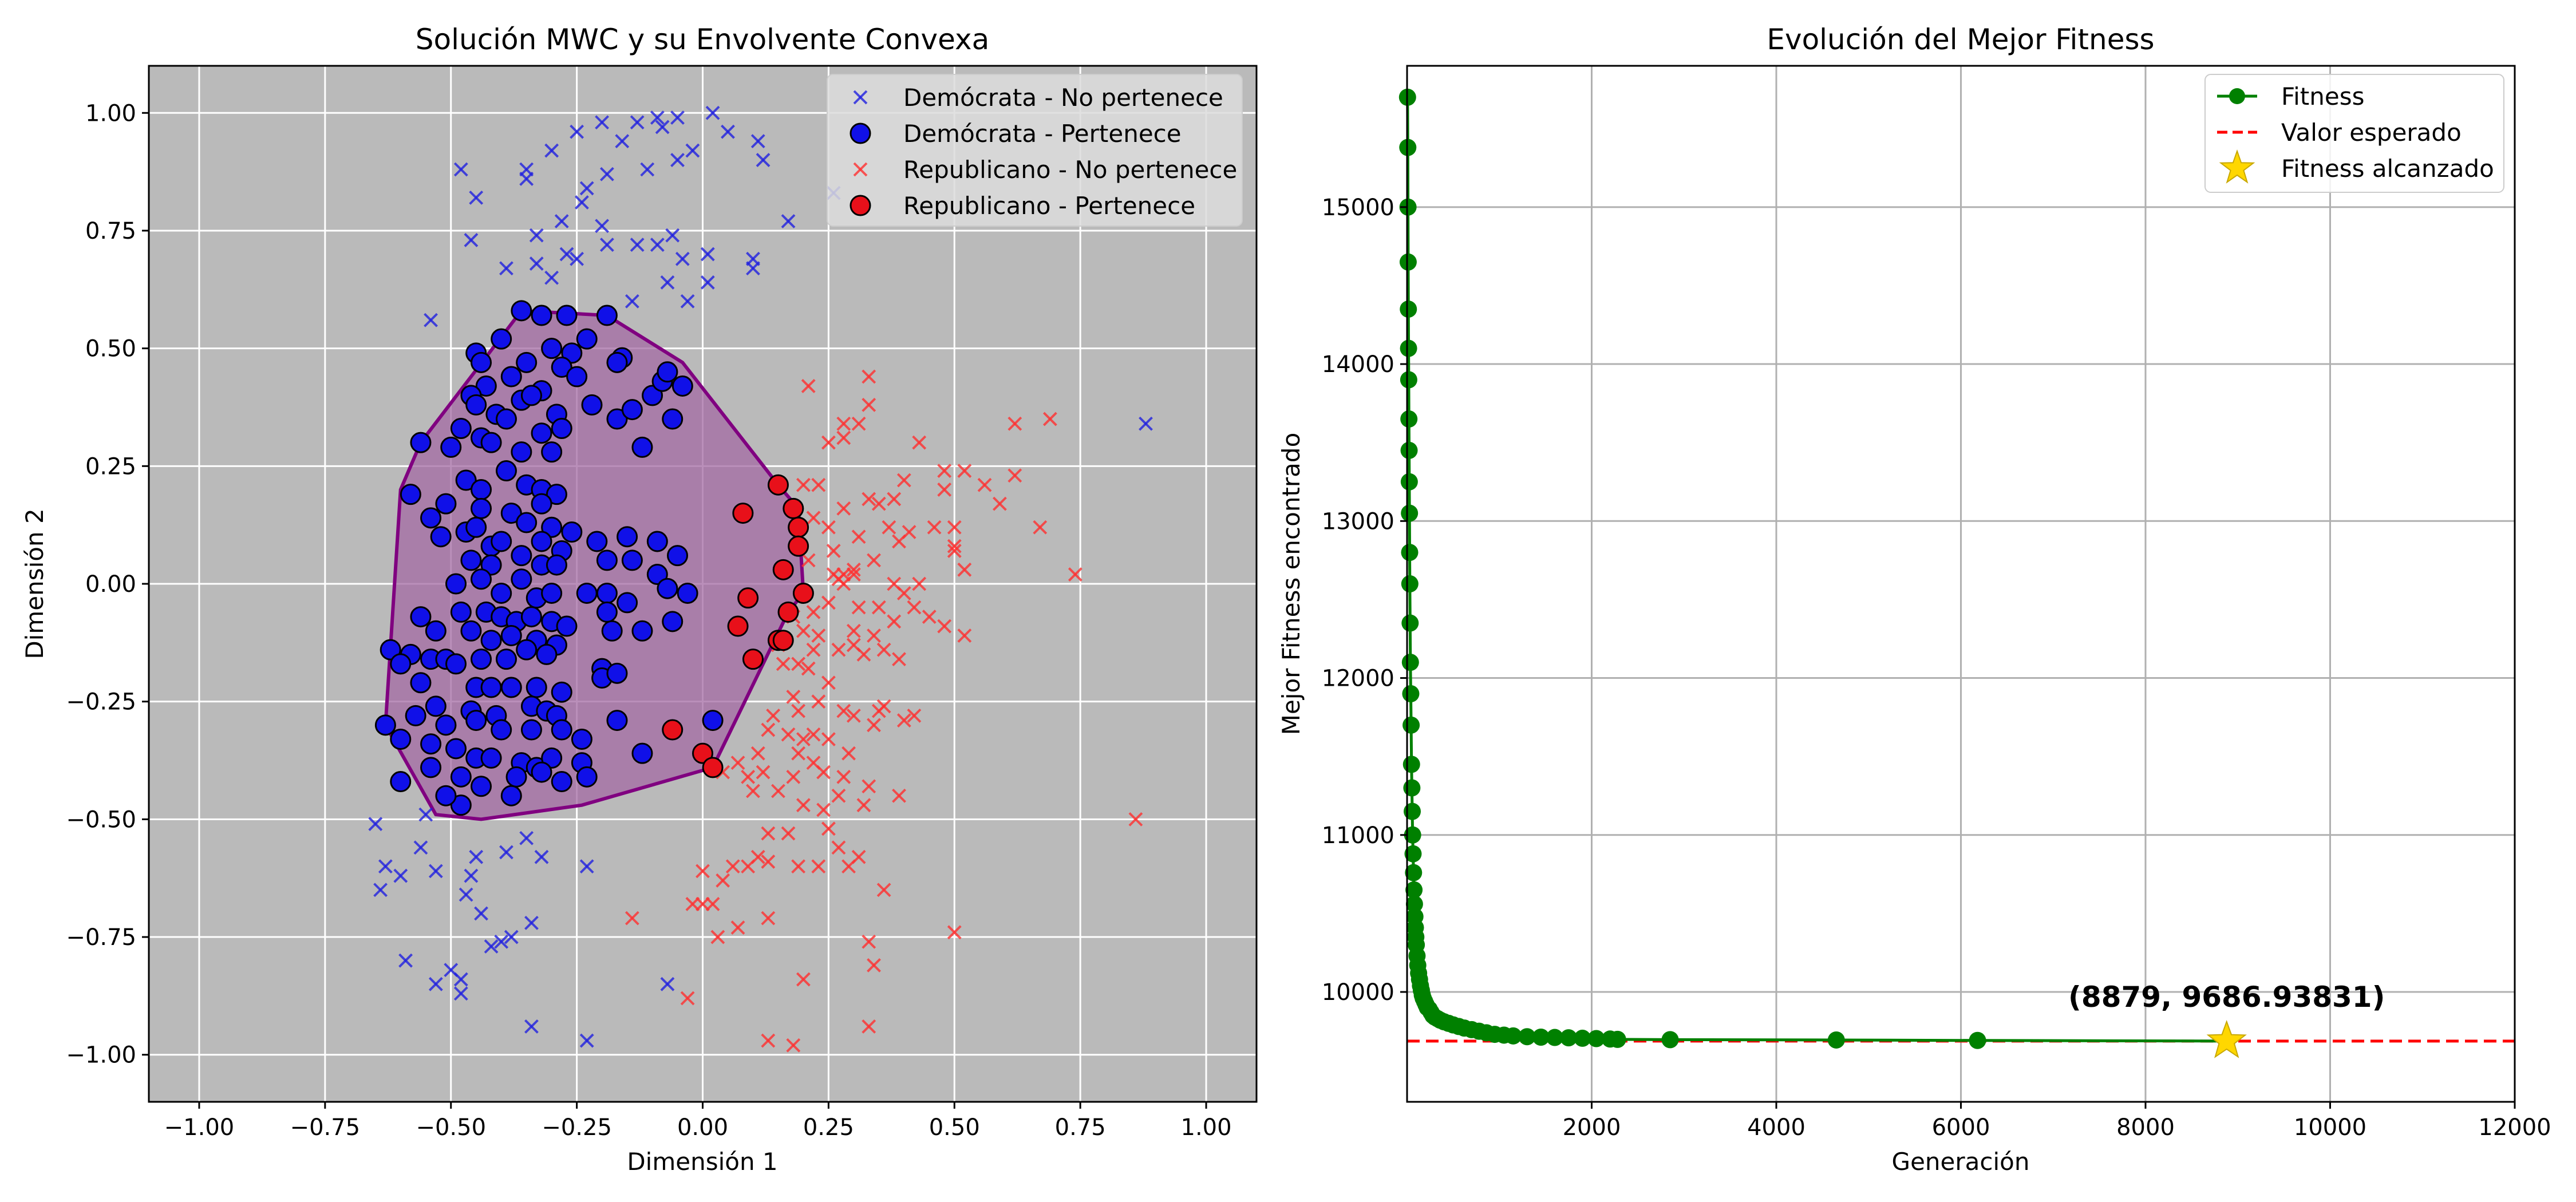 The width and height of the screenshot is (2576, 1202). Describe the element at coordinates (1358, 679) in the screenshot. I see `fitness-ytick-label: 12000` at that location.